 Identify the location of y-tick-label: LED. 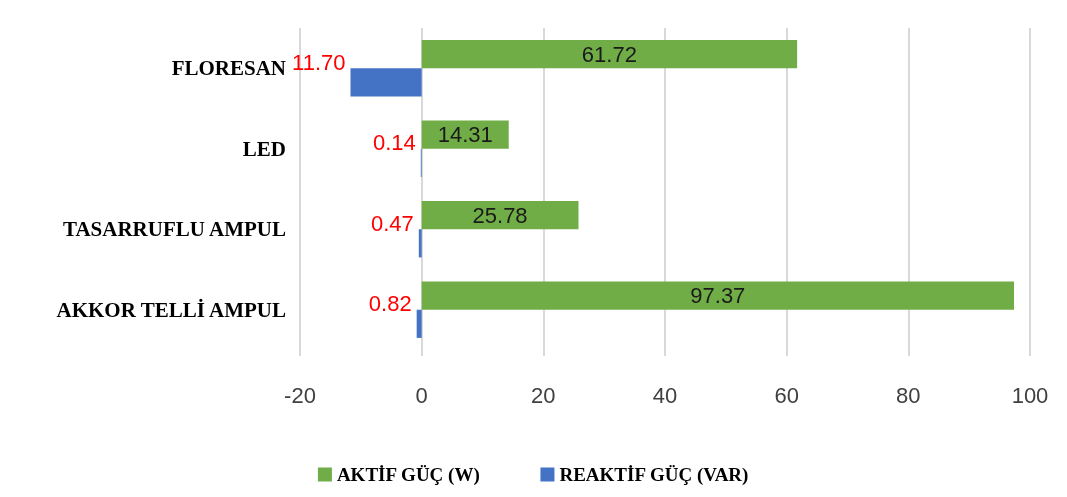
(264, 148).